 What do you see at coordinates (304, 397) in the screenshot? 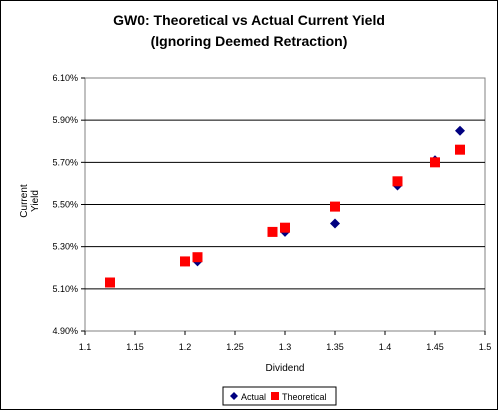
I see `legend-theoretical-label: Theoretical` at bounding box center [304, 397].